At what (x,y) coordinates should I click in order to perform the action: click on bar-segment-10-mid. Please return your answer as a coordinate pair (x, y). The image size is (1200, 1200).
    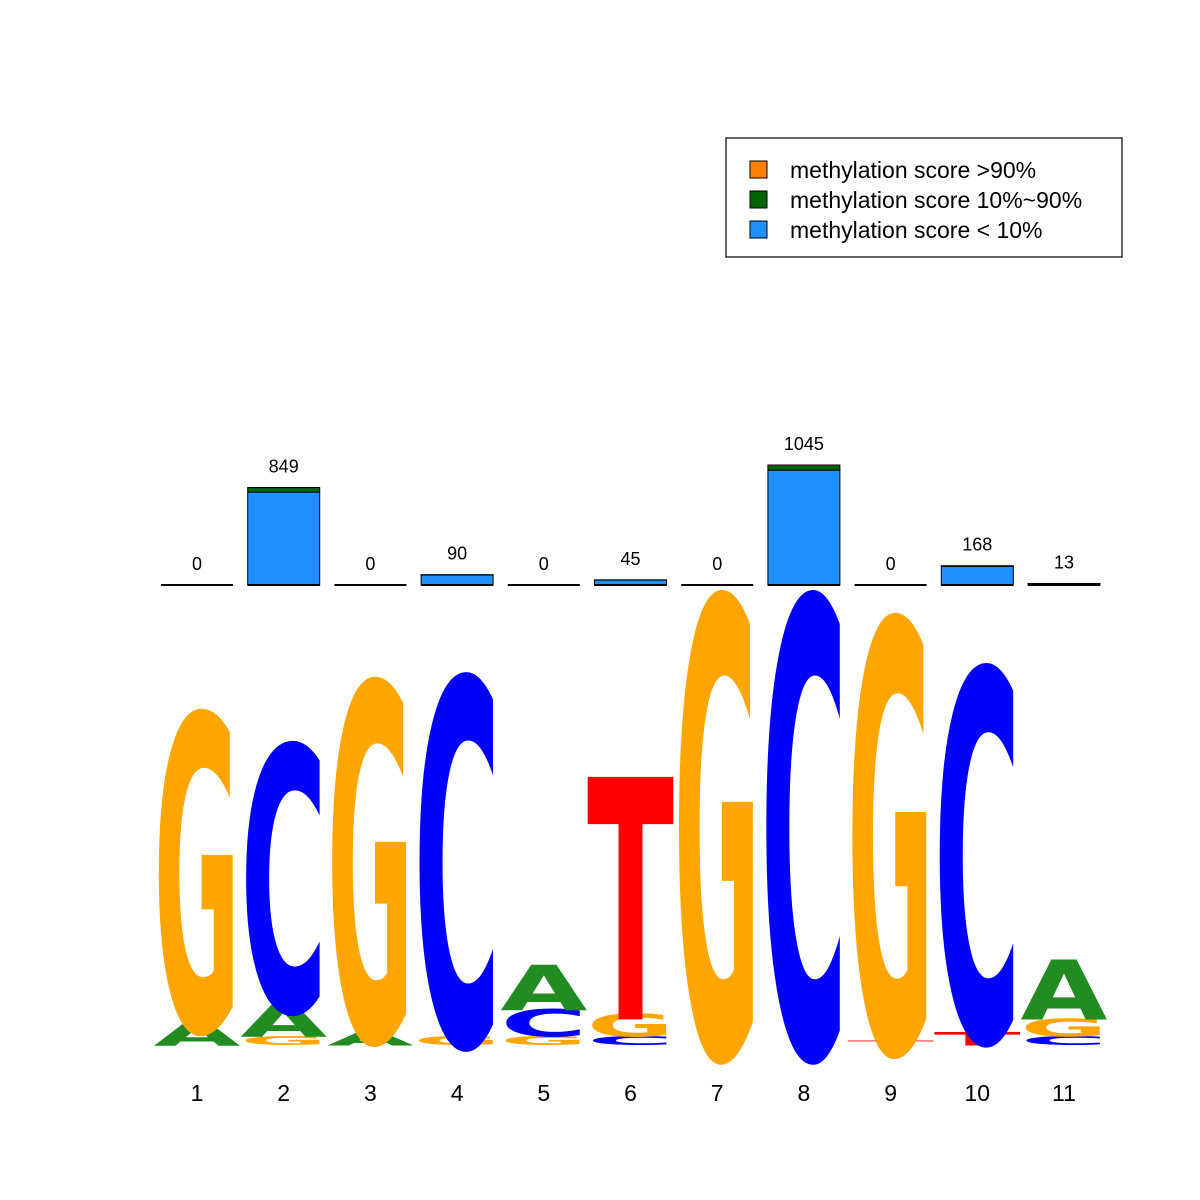
    Looking at the image, I should click on (977, 566).